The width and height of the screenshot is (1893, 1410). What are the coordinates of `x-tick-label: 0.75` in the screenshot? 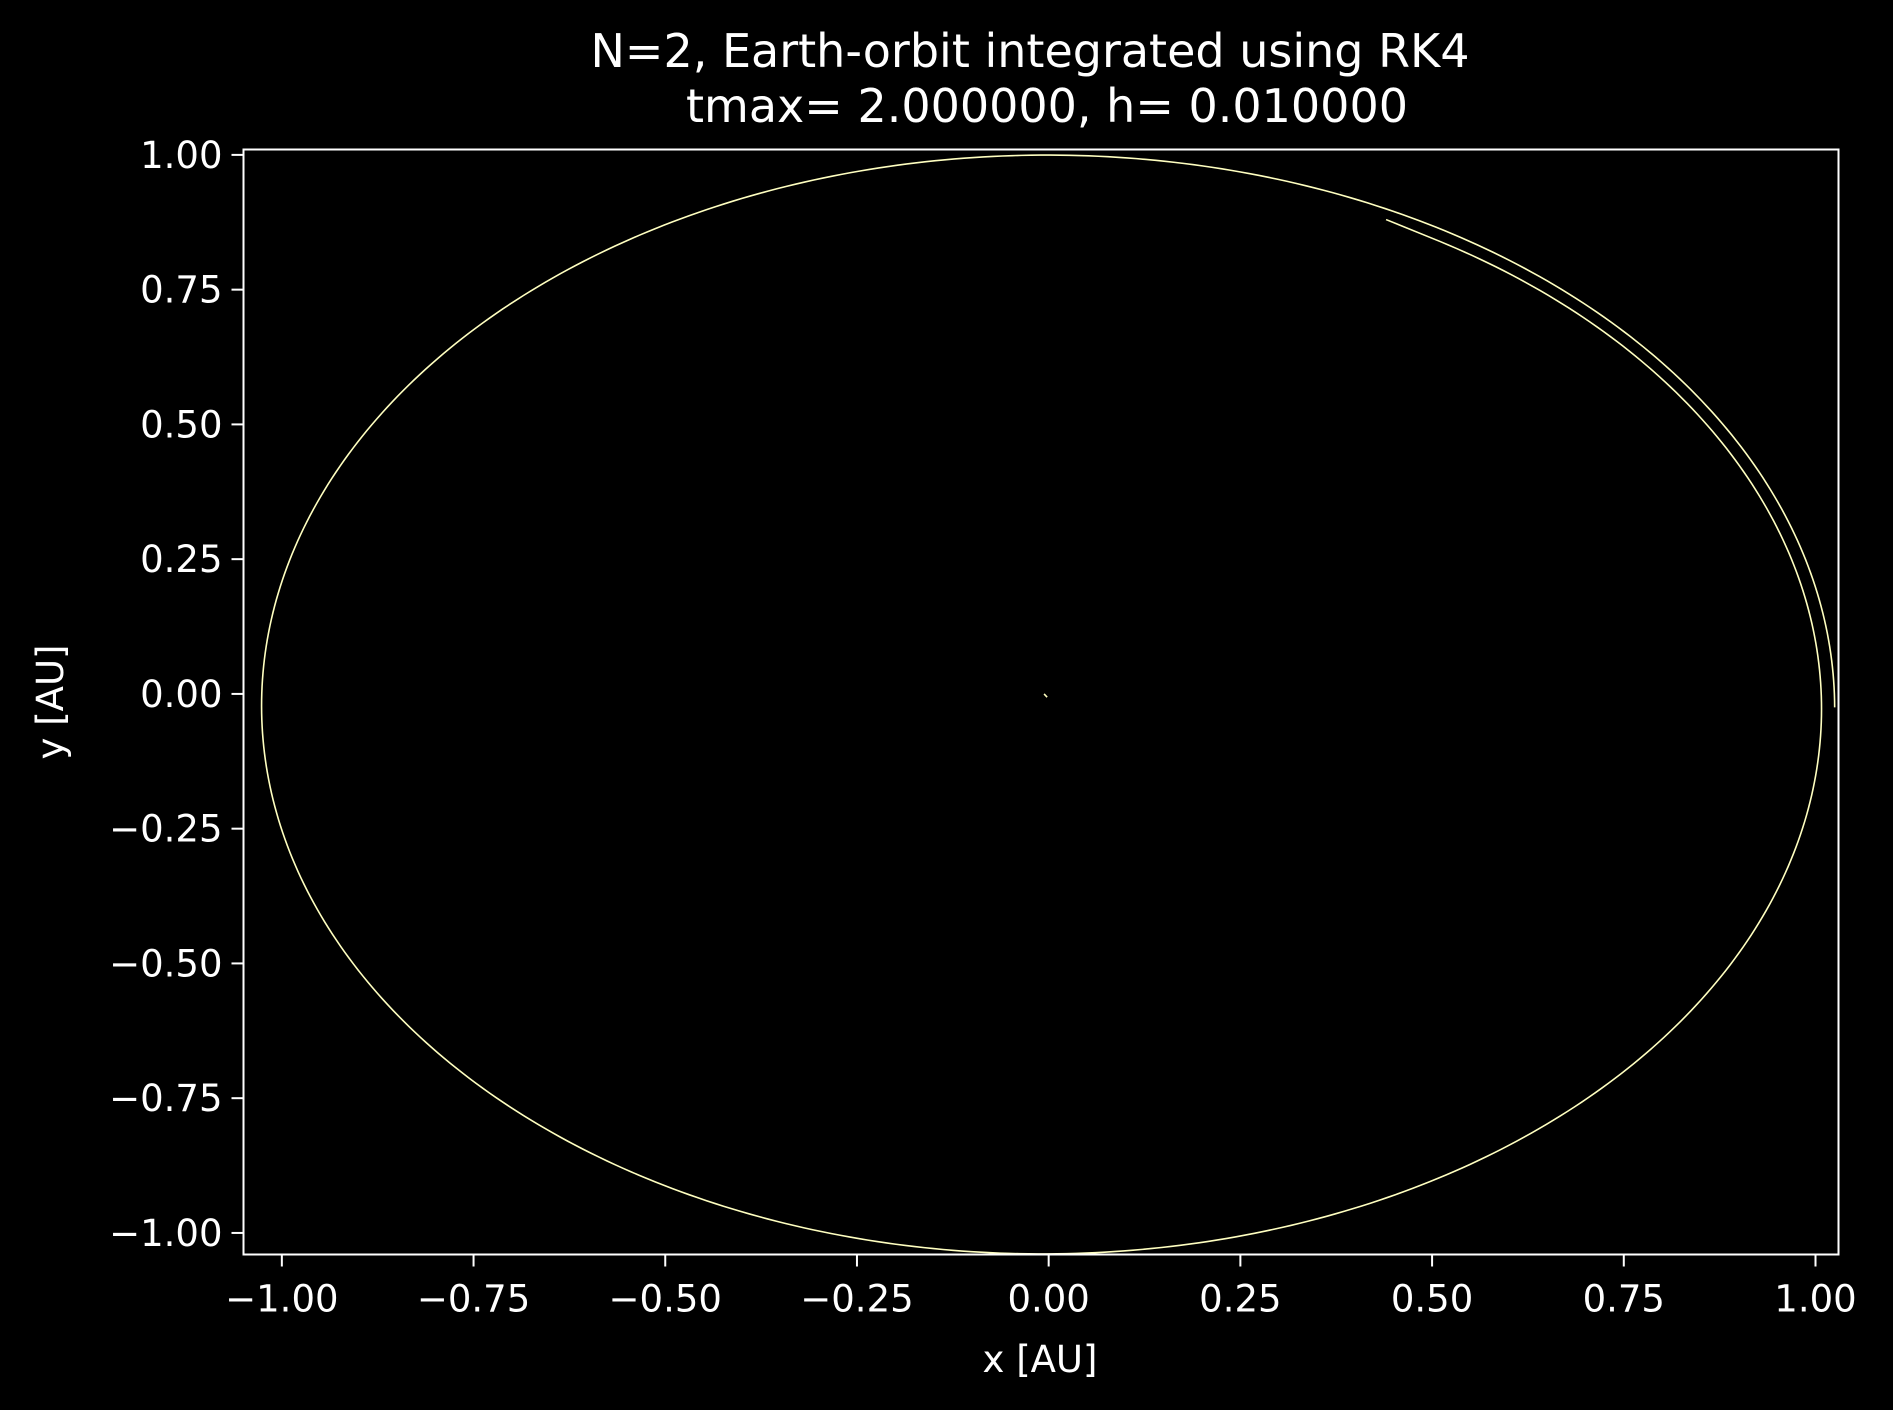 It's located at (1624, 1299).